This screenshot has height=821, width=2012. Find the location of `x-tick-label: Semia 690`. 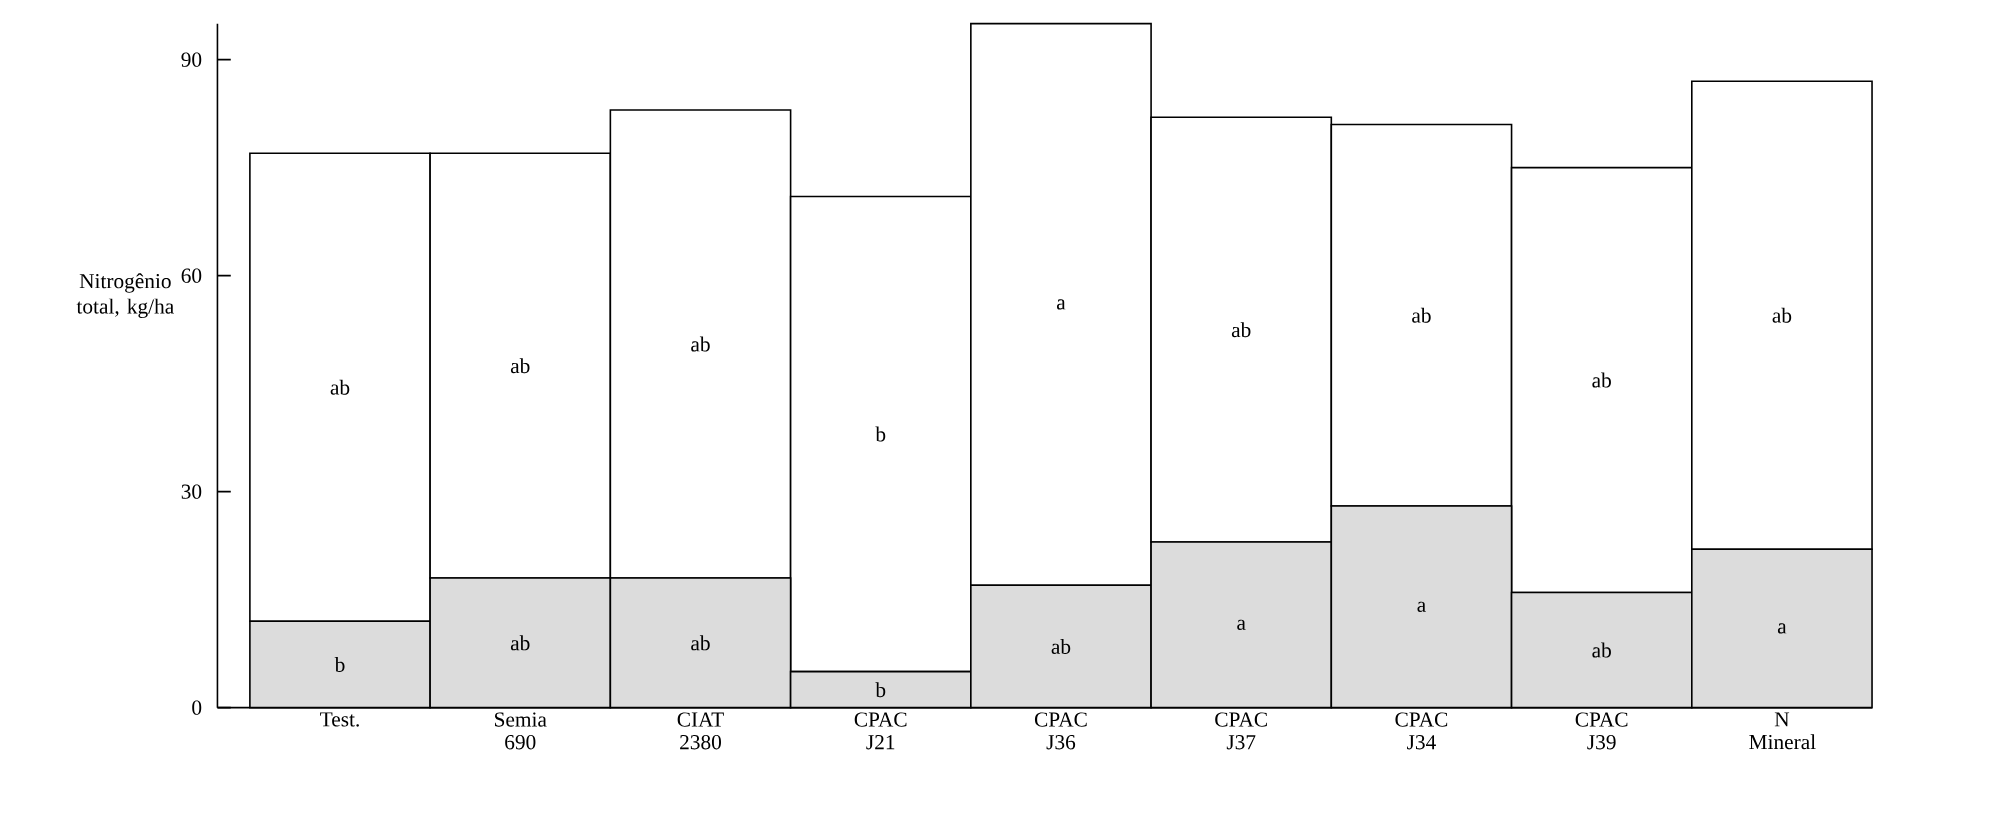

x-tick-label: Semia 690 is located at coordinates (521, 731).